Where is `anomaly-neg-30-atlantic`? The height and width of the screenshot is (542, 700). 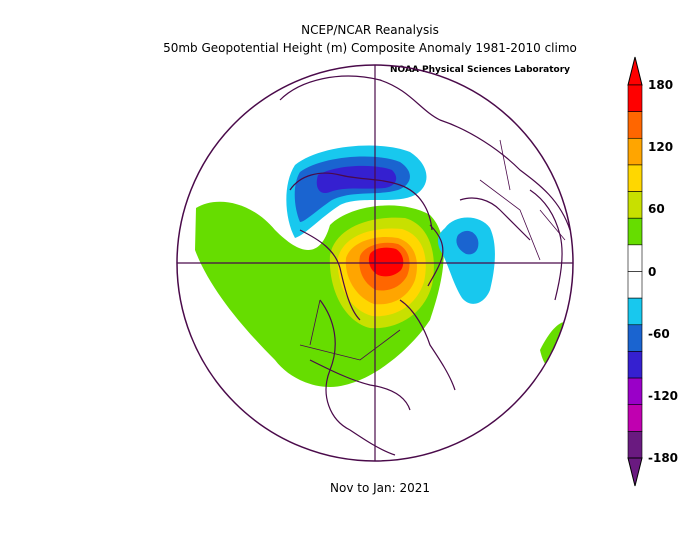
anomaly-neg-30-atlantic is located at coordinates (466, 260).